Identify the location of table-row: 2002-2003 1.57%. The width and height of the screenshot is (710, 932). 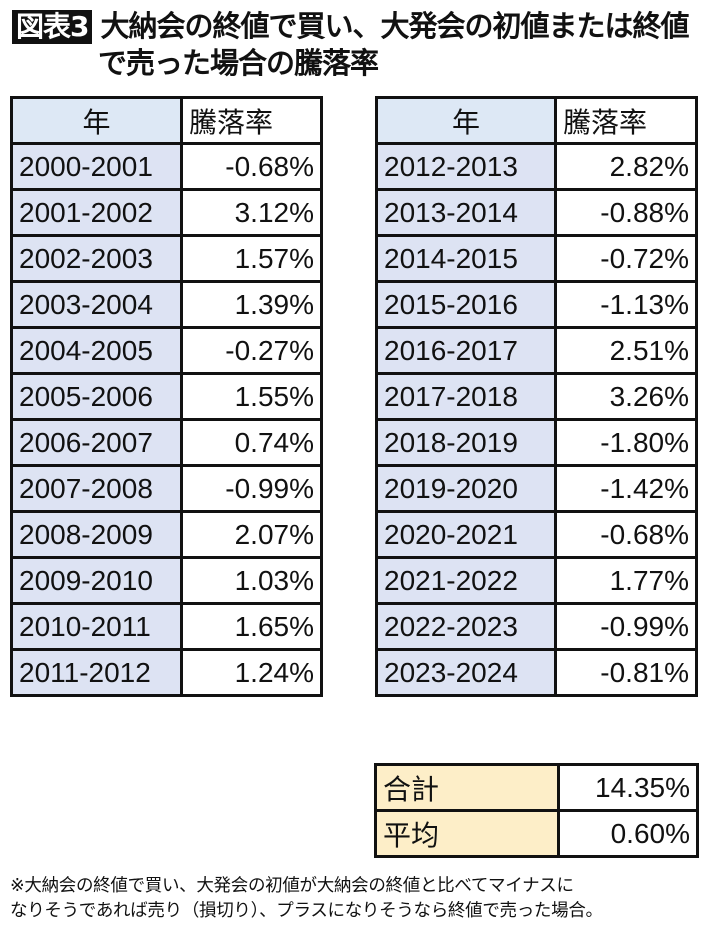
(166, 258).